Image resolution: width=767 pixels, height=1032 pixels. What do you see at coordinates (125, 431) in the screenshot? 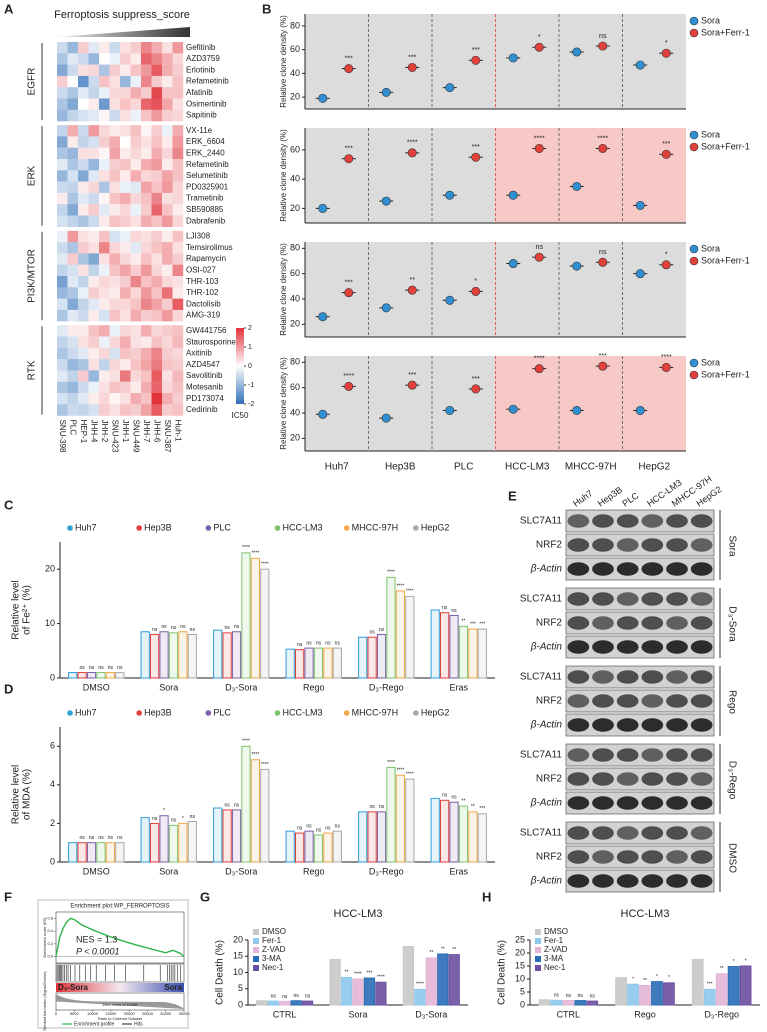
I see `column-label: JHH-1` at bounding box center [125, 431].